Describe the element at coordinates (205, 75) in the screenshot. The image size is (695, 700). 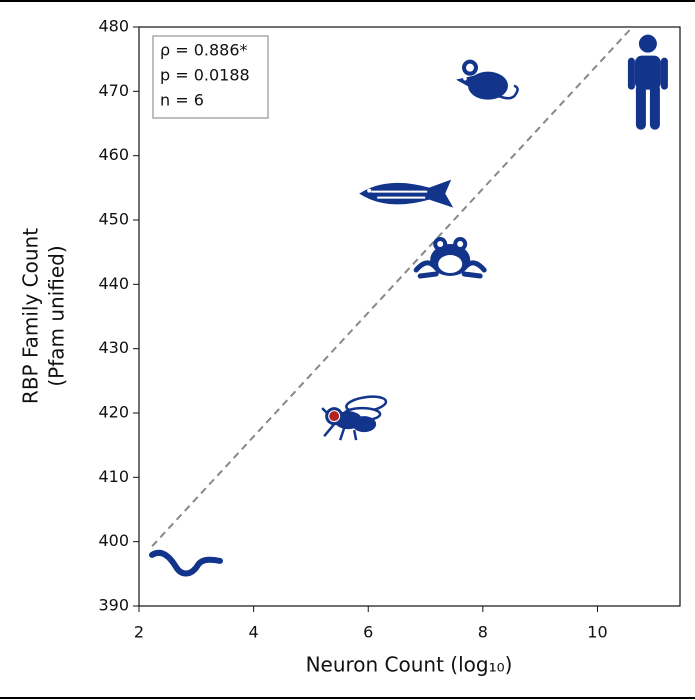
I see `annotation: p = 0.0188` at that location.